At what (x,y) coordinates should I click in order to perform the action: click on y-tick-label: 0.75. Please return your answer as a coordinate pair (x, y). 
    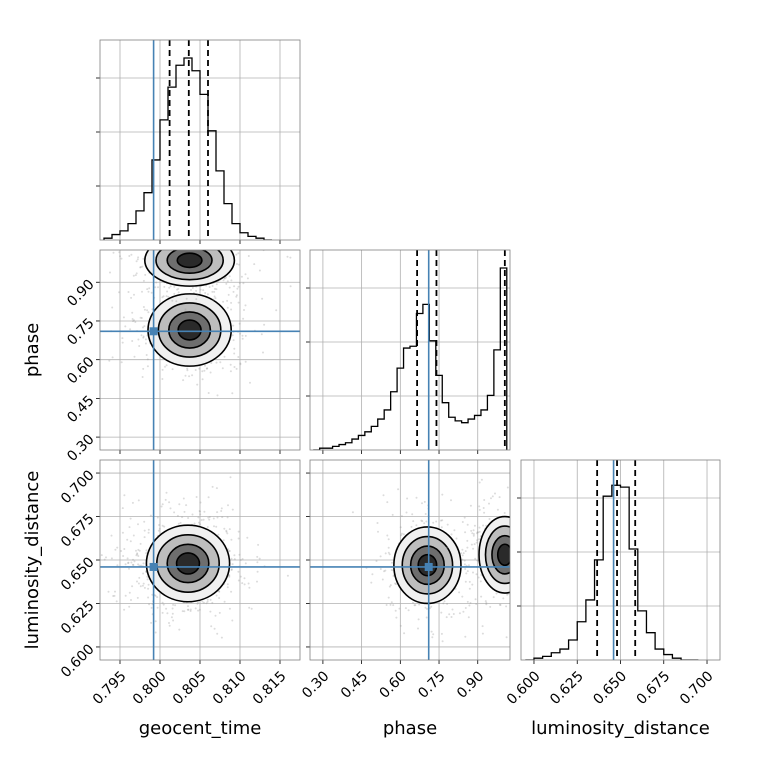
    Looking at the image, I should click on (80, 331).